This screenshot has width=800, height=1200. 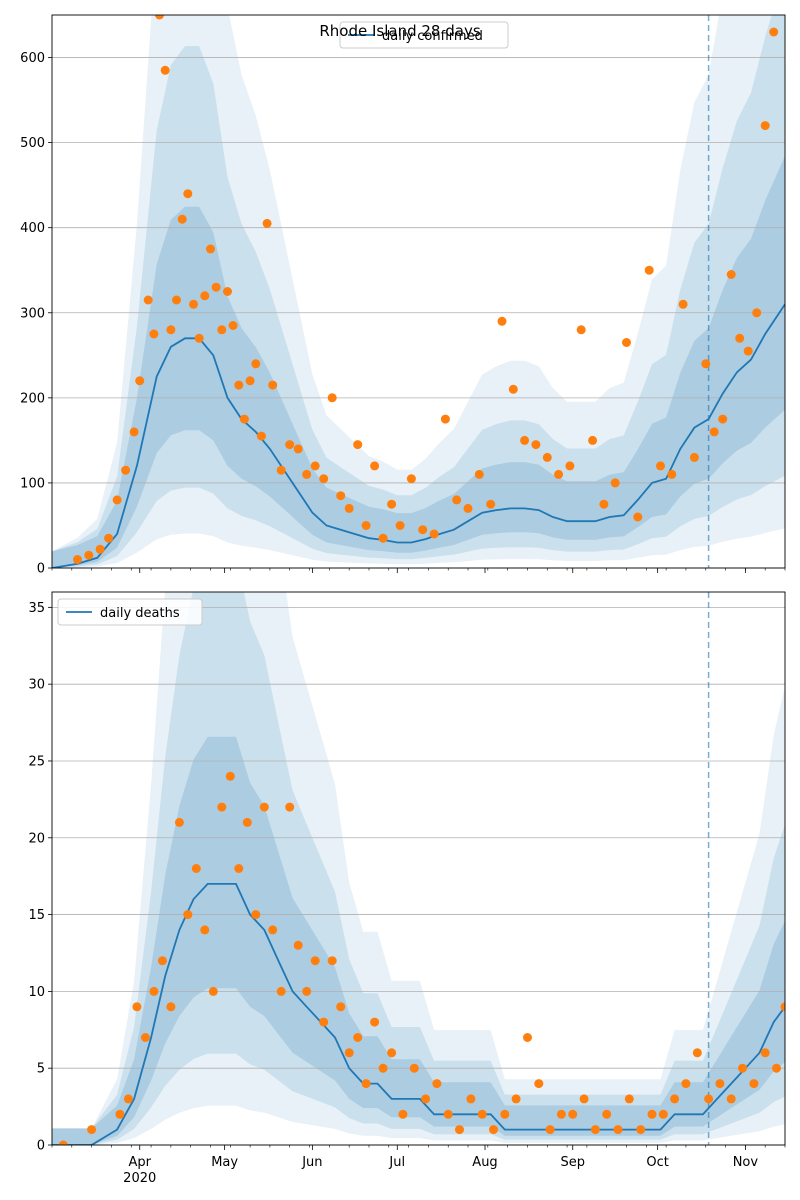 What do you see at coordinates (399, 31) in the screenshot?
I see `chart-title: Rhode Island 28 days` at bounding box center [399, 31].